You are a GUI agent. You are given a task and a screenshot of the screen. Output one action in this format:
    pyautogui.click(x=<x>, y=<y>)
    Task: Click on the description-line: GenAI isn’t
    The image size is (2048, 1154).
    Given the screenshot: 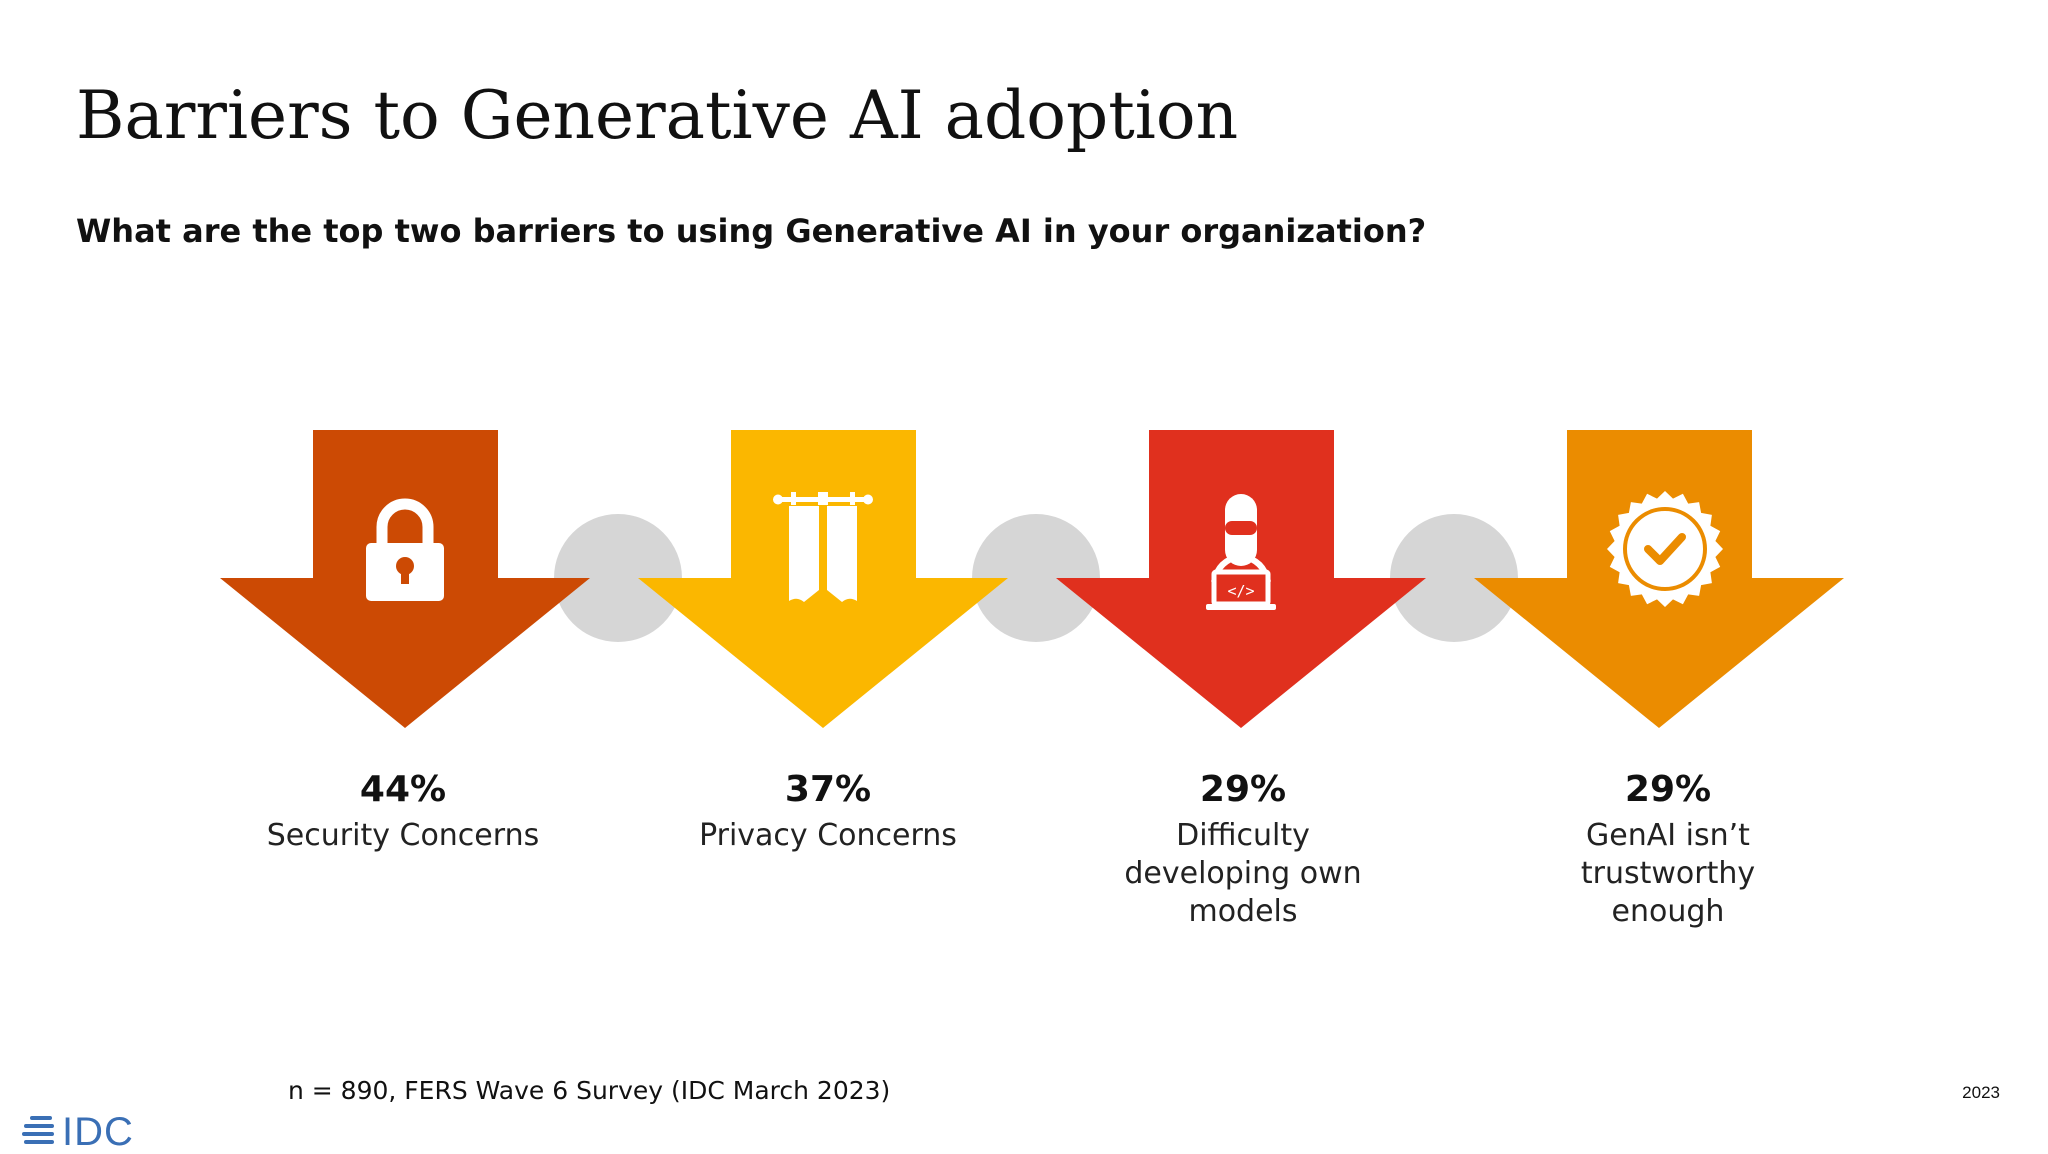 What is the action you would take?
    pyautogui.click(x=1668, y=836)
    